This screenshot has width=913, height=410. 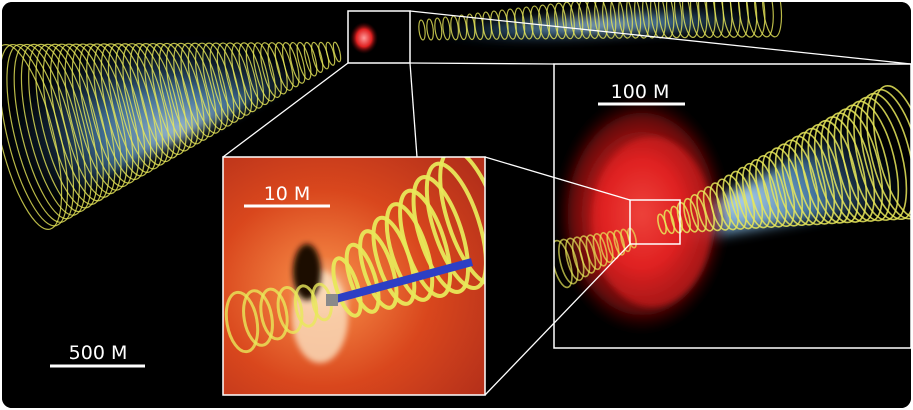 What do you see at coordinates (287, 194) in the screenshot?
I see `scale-bar-small: 10 M` at bounding box center [287, 194].